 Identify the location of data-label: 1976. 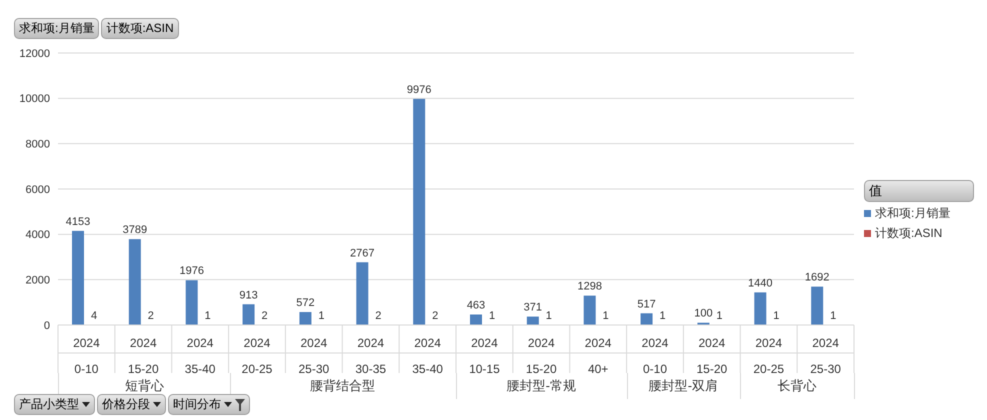
(191, 271).